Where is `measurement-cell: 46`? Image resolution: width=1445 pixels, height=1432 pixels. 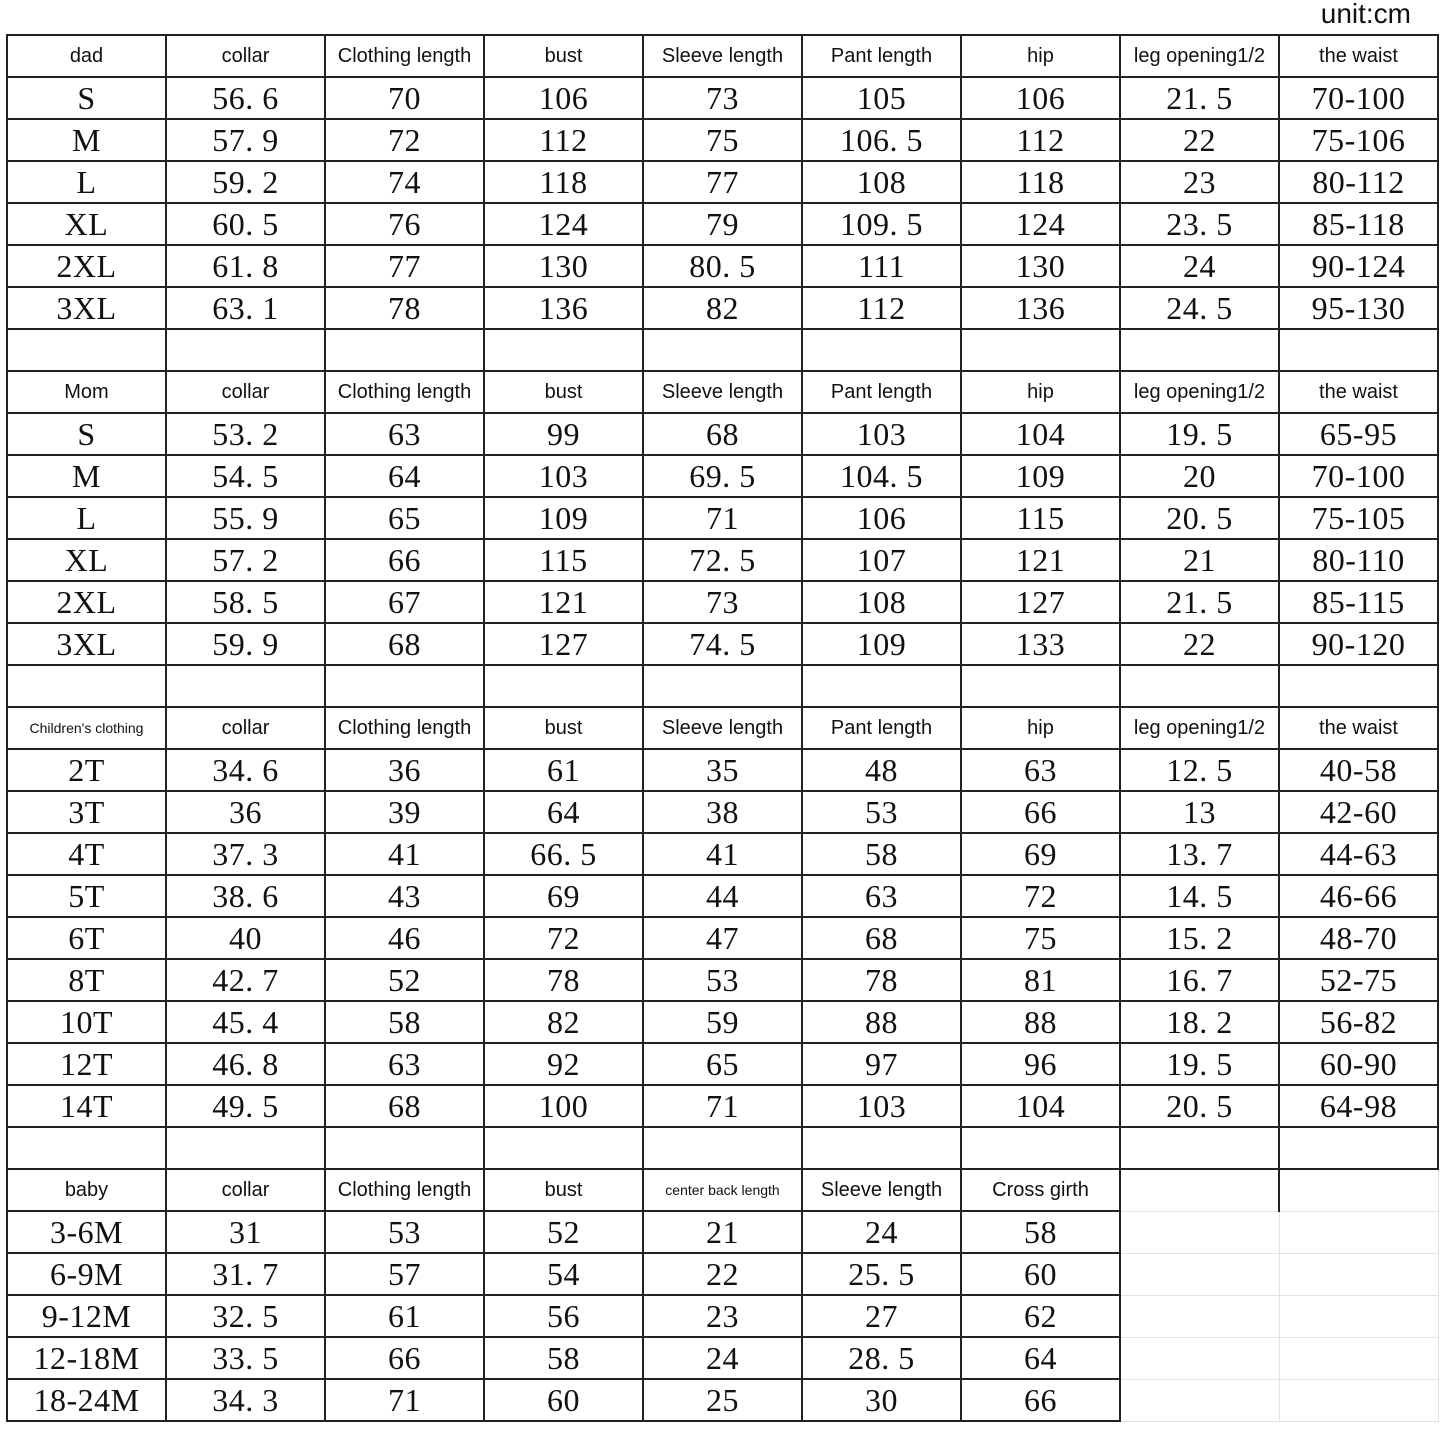 measurement-cell: 46 is located at coordinates (404, 938).